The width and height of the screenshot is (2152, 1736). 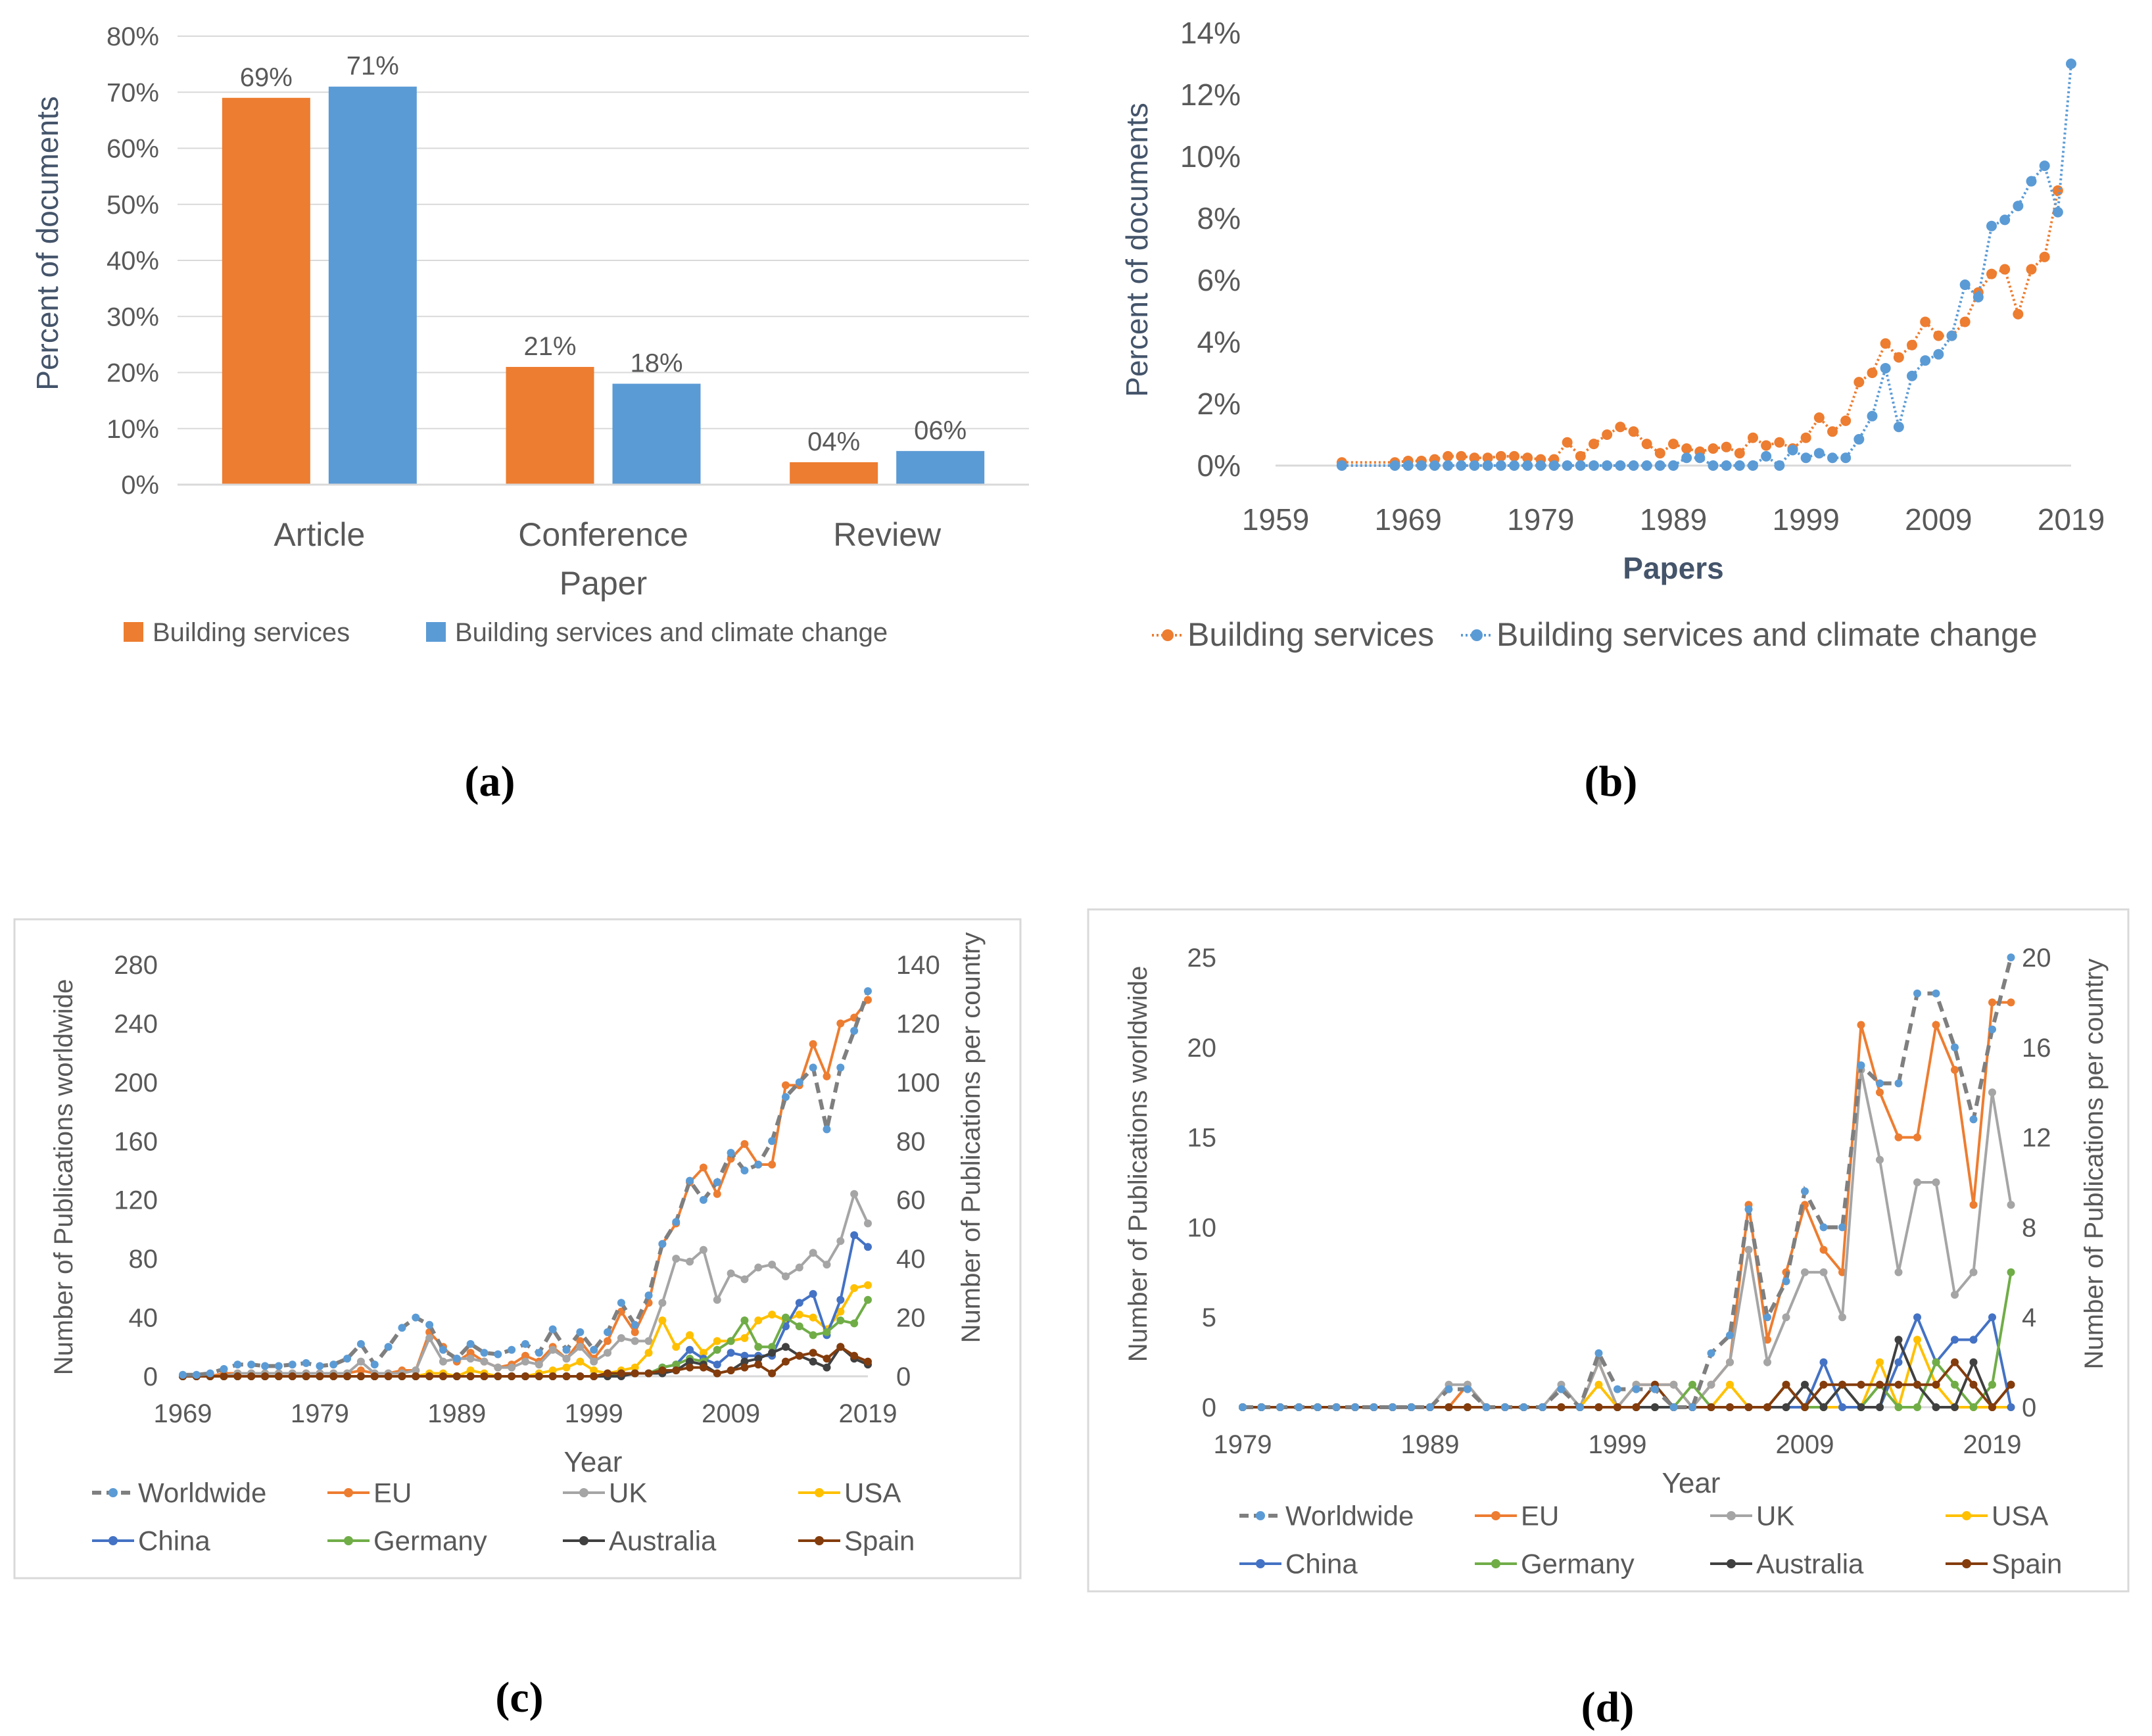 What do you see at coordinates (594, 1414) in the screenshot?
I see `chart-c-xtick: 1999` at bounding box center [594, 1414].